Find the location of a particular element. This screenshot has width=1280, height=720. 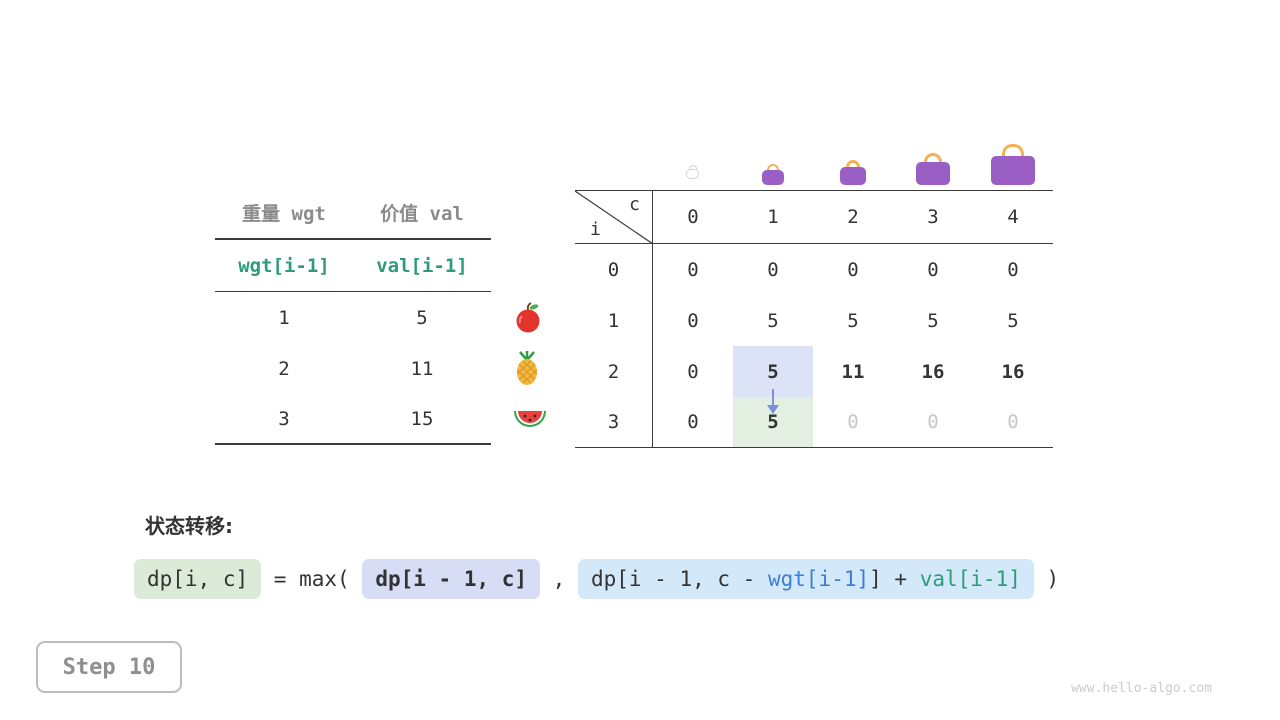

formula-chip-current: dp[i, c] is located at coordinates (198, 579).